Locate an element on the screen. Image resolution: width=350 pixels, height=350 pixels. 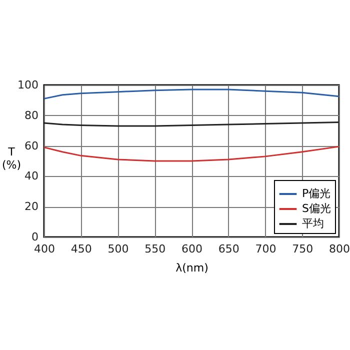
y-tick-label: 100 is located at coordinates (28, 85).